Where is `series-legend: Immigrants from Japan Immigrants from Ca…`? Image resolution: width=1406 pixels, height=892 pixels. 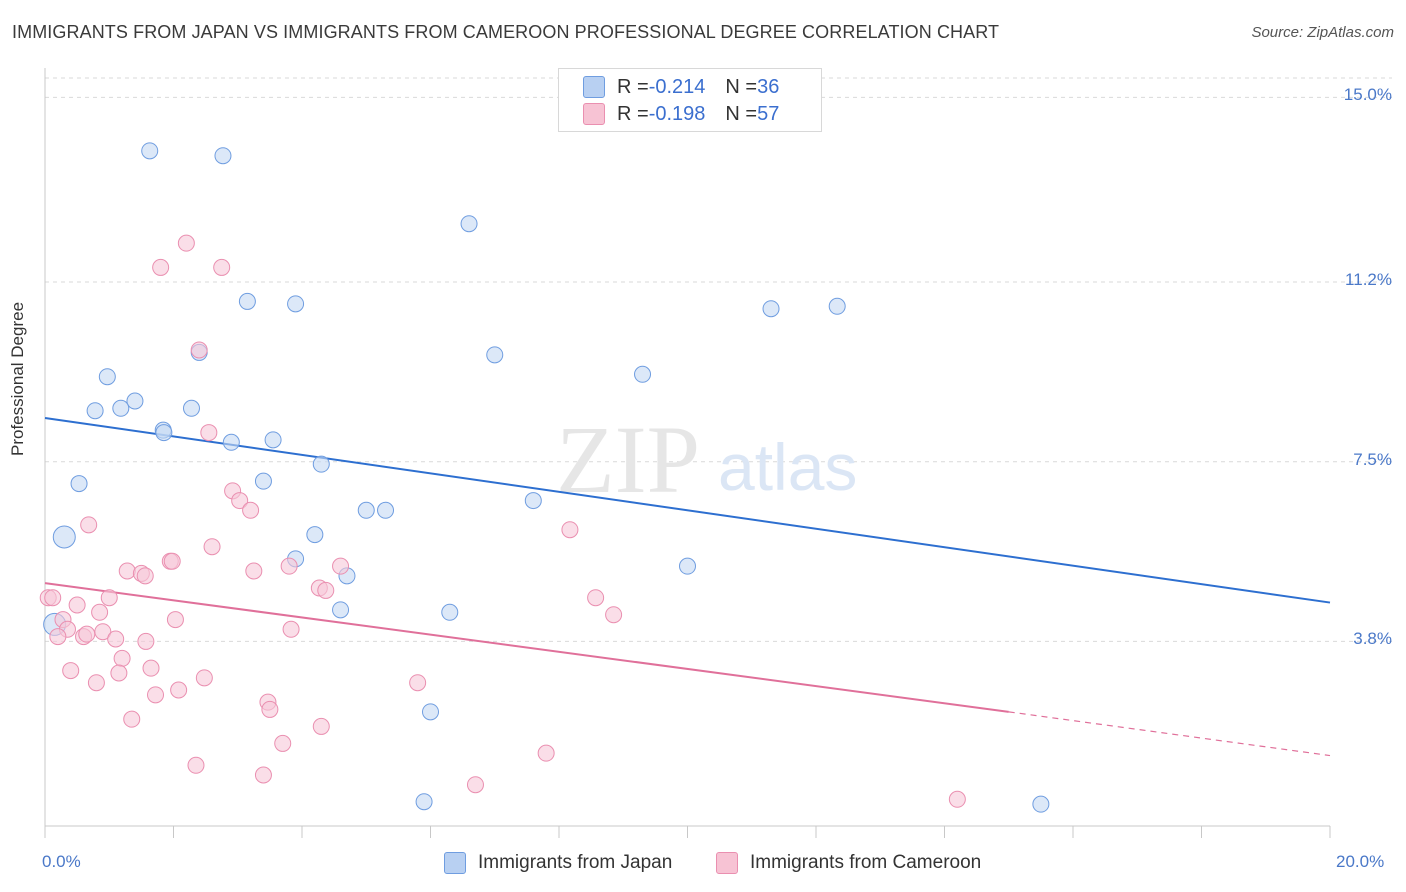 series-legend: Immigrants from Japan Immigrants from Ca… is located at coordinates (703, 865).